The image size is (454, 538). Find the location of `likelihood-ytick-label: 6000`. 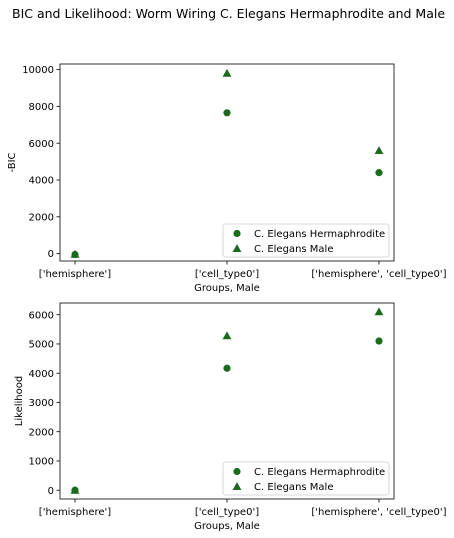

likelihood-ytick-label: 6000 is located at coordinates (41, 315).